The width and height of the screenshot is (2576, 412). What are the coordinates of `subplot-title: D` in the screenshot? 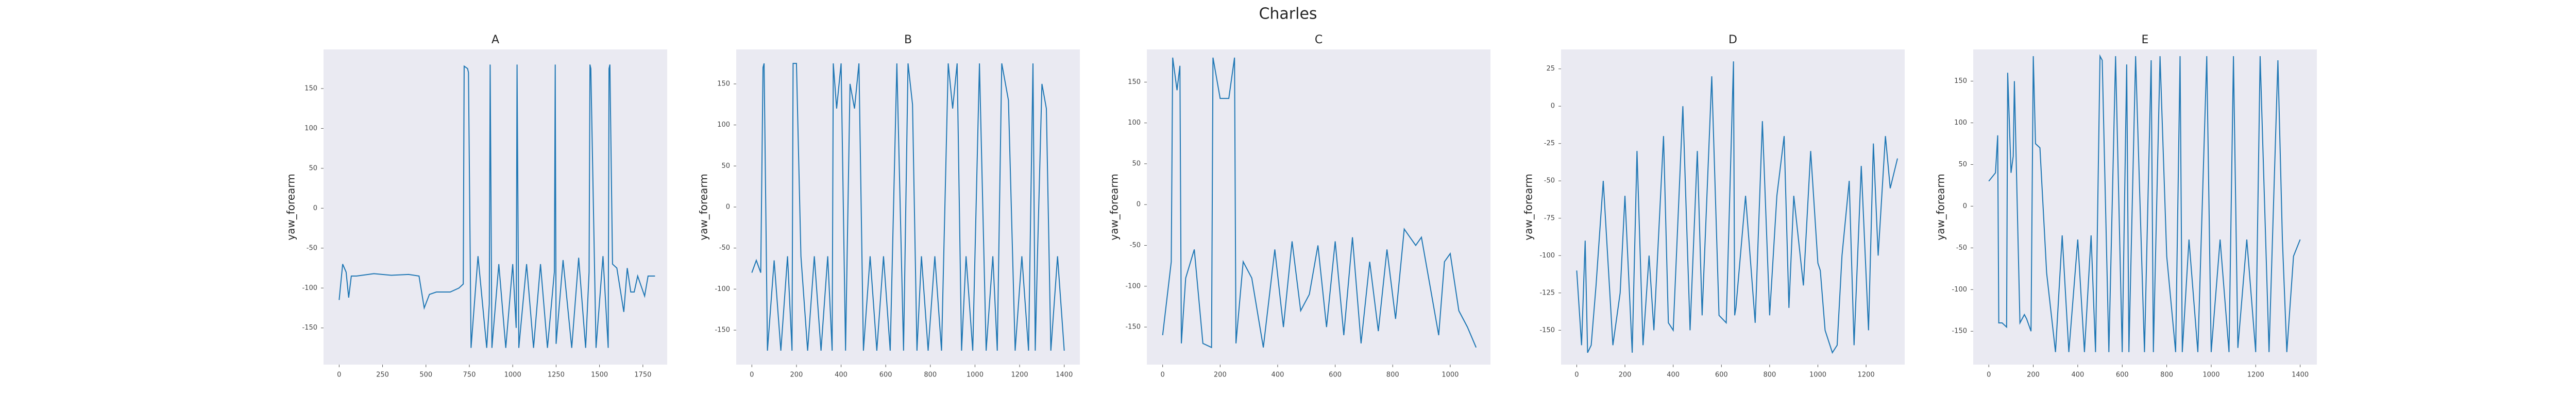 It's located at (1732, 39).